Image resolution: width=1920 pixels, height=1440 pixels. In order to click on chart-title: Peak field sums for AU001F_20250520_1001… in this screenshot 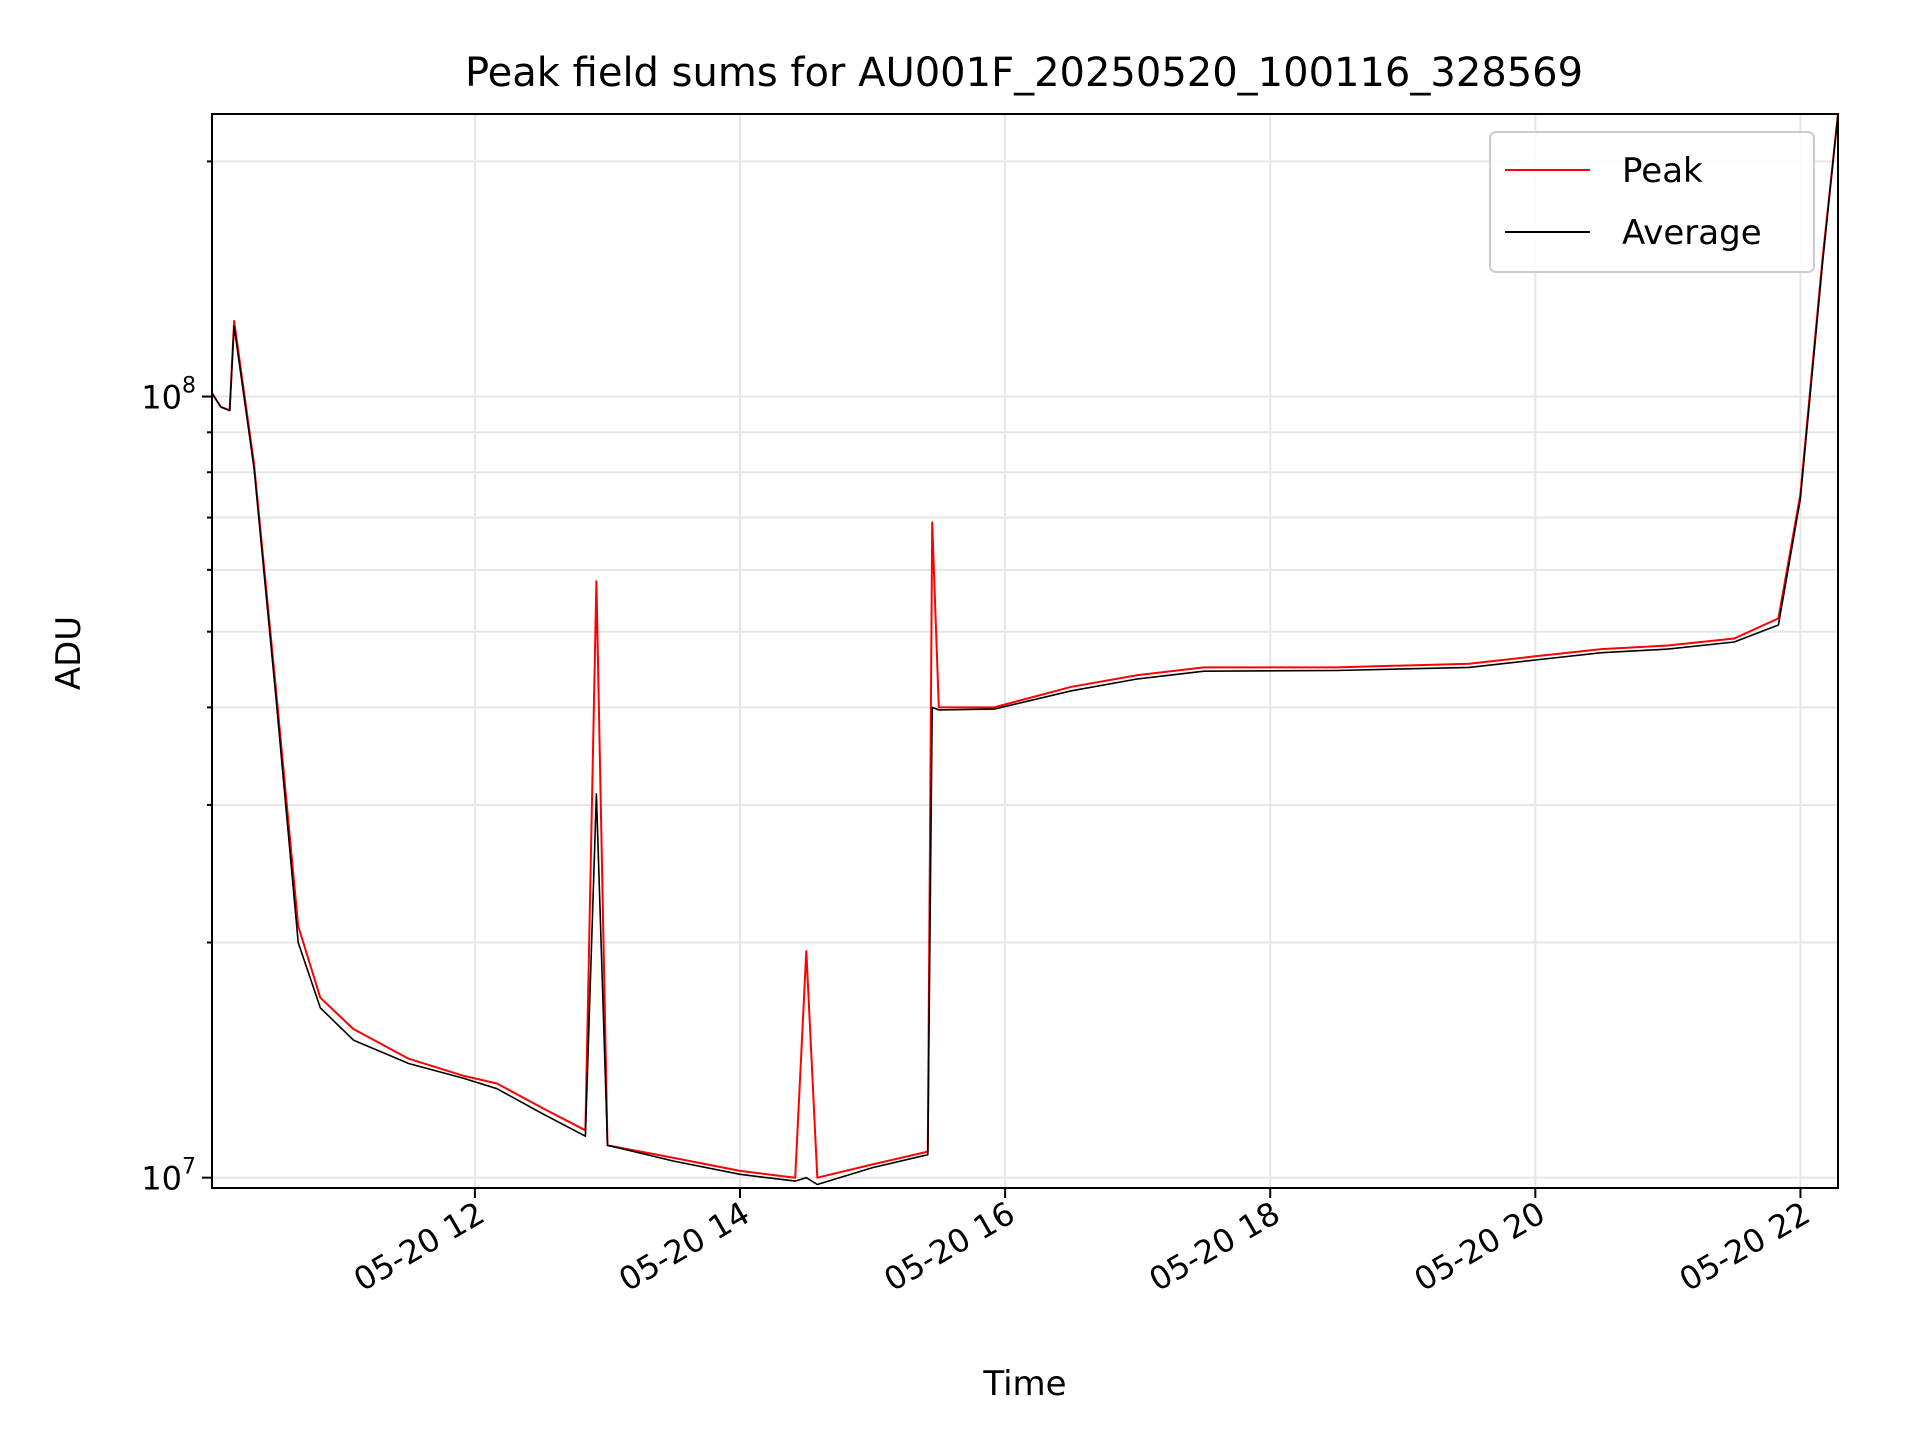, I will do `click(1024, 73)`.